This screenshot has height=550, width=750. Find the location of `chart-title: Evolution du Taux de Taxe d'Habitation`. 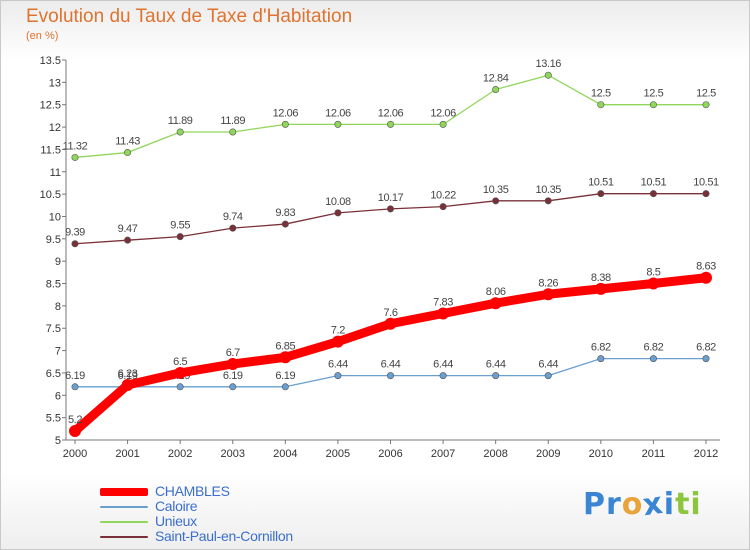

chart-title: Evolution du Taux de Taxe d'Habitation is located at coordinates (189, 16).